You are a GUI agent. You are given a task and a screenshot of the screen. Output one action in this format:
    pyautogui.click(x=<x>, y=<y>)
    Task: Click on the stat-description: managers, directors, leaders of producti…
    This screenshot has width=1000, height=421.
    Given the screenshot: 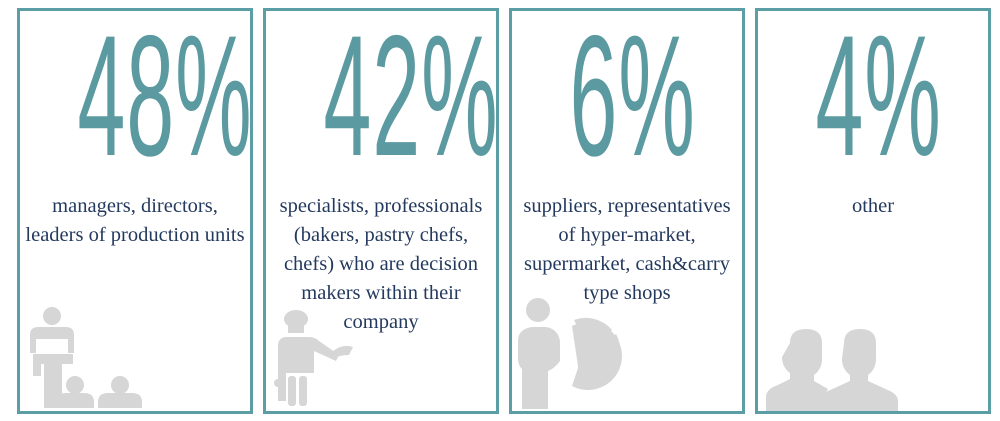 What is the action you would take?
    pyautogui.click(x=135, y=220)
    